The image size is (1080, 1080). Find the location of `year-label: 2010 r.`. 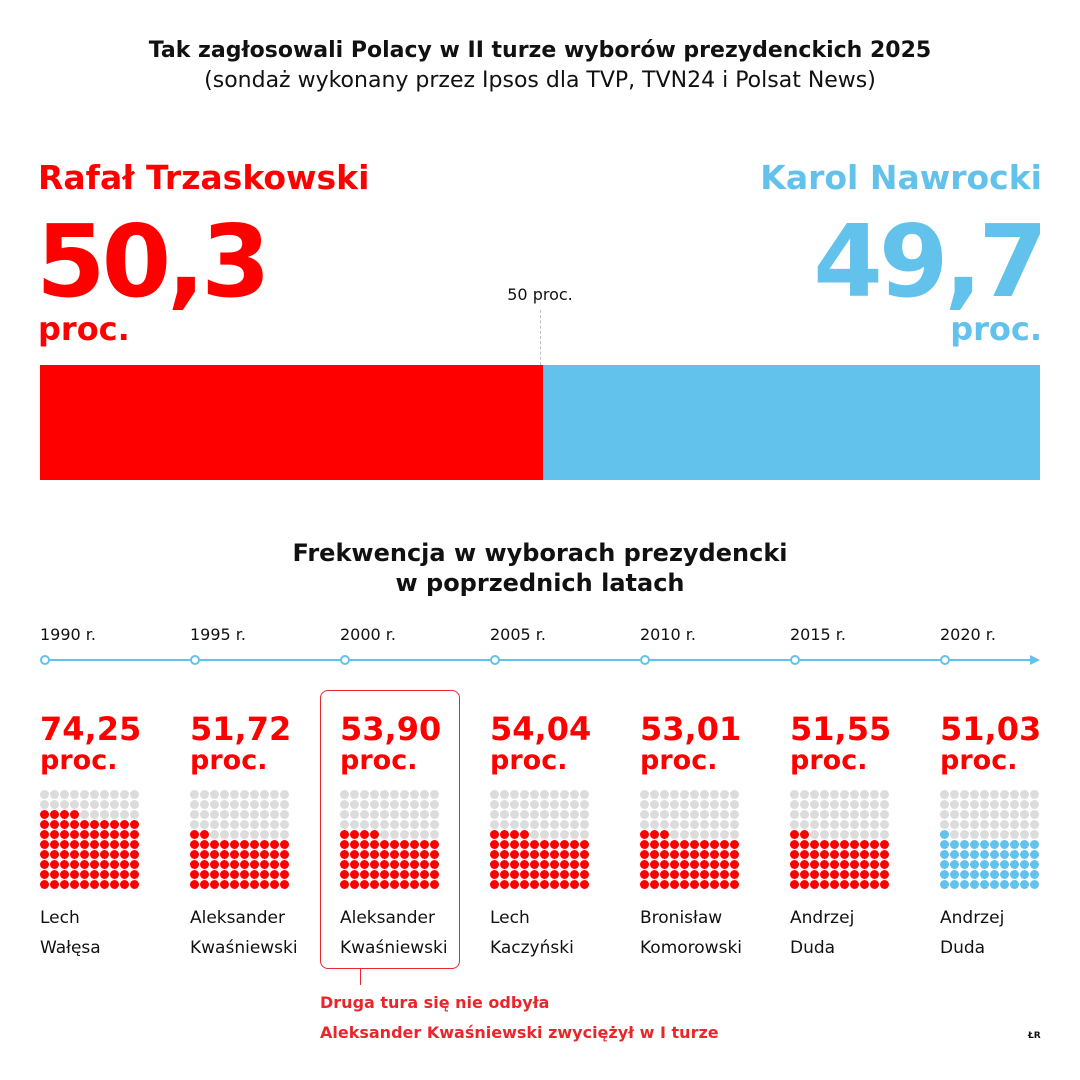

year-label: 2010 r. is located at coordinates (668, 634).